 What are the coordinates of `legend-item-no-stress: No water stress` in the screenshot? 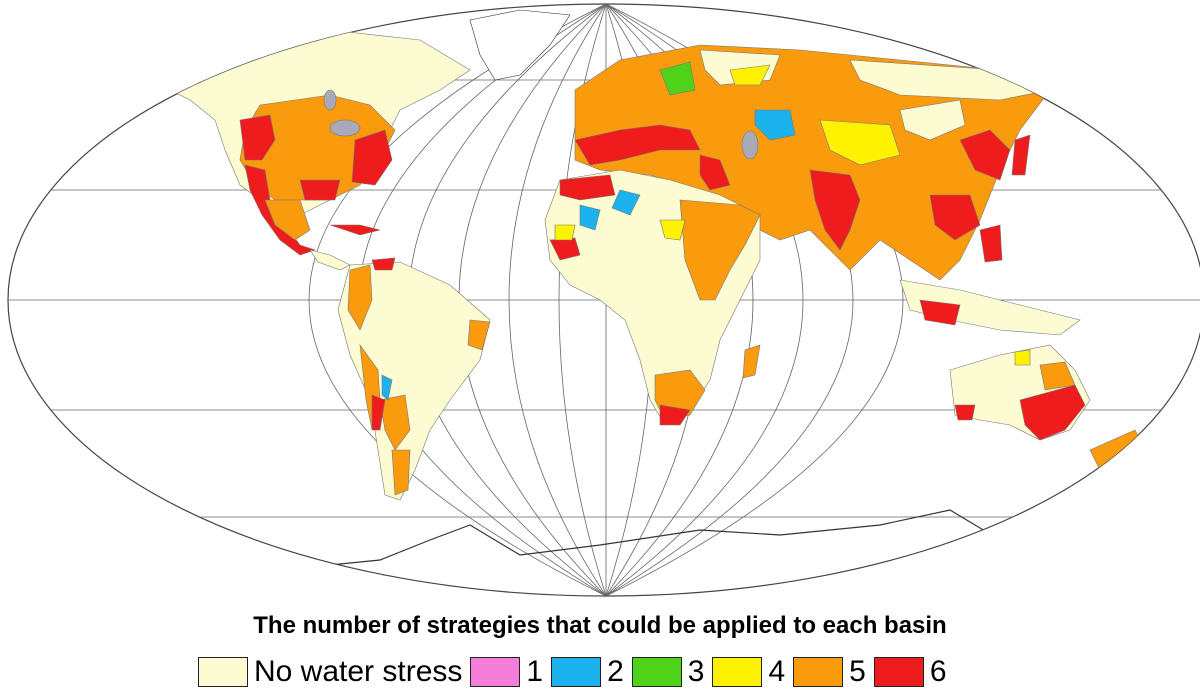 It's located at (330, 672).